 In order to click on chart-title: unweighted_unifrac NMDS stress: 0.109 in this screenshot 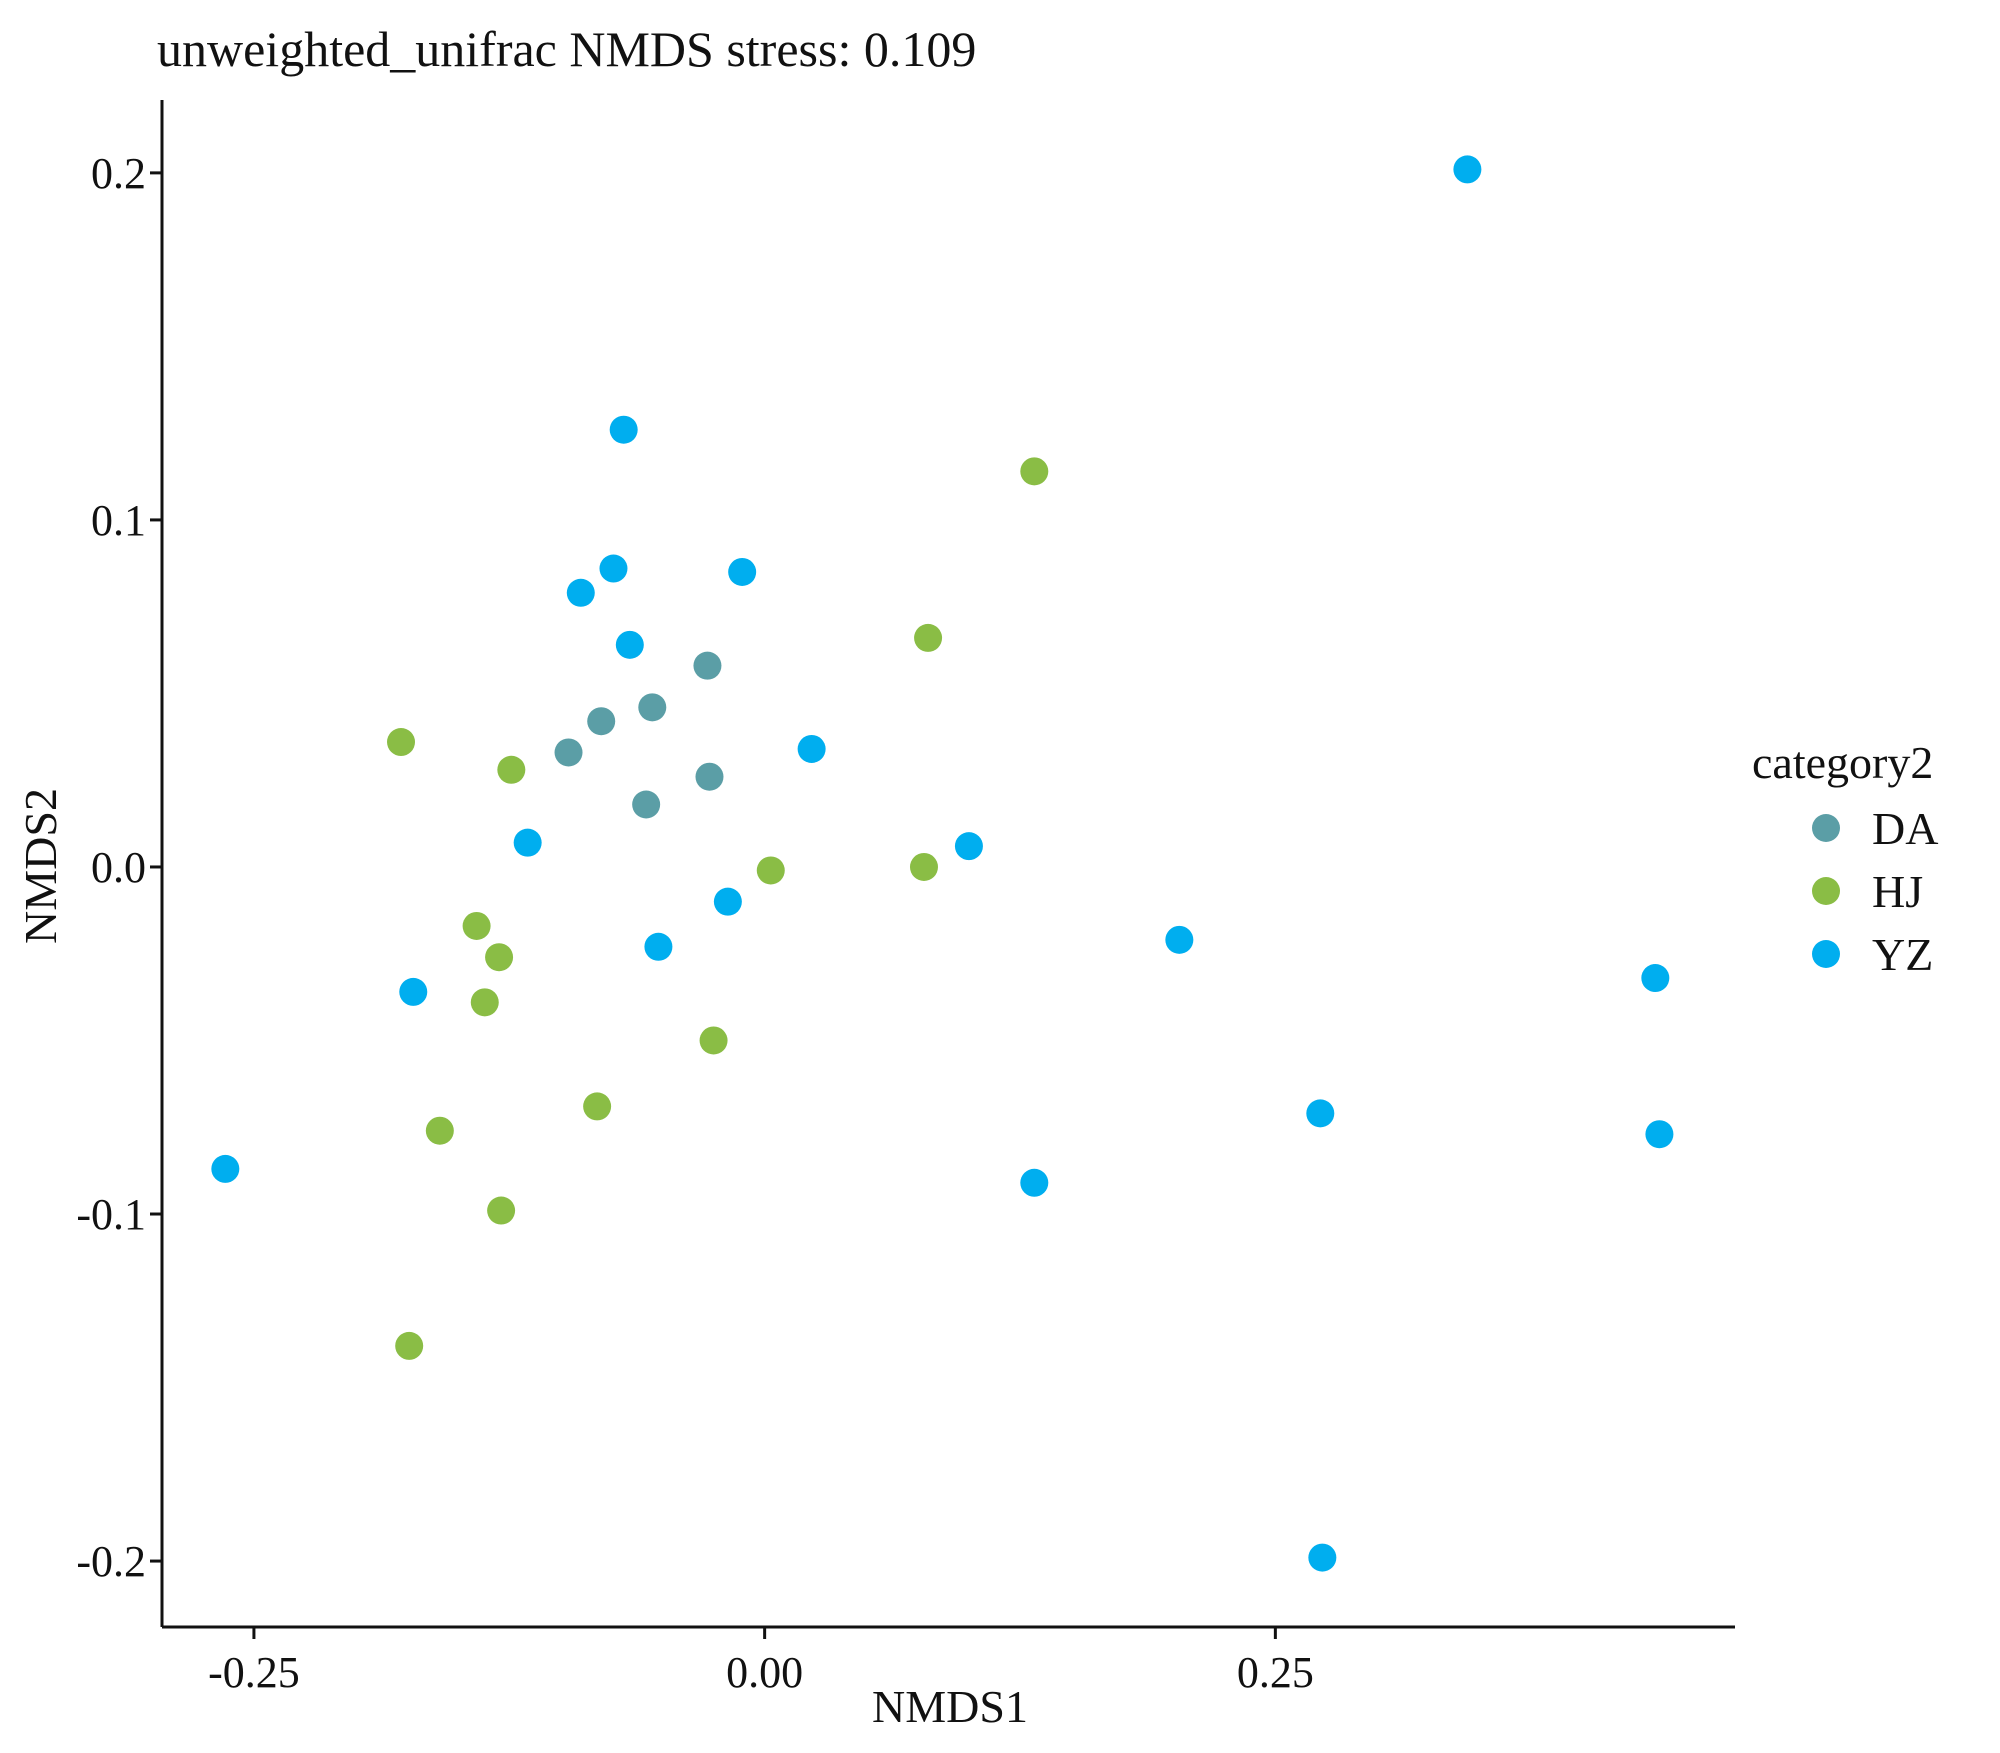, I will do `click(566, 49)`.